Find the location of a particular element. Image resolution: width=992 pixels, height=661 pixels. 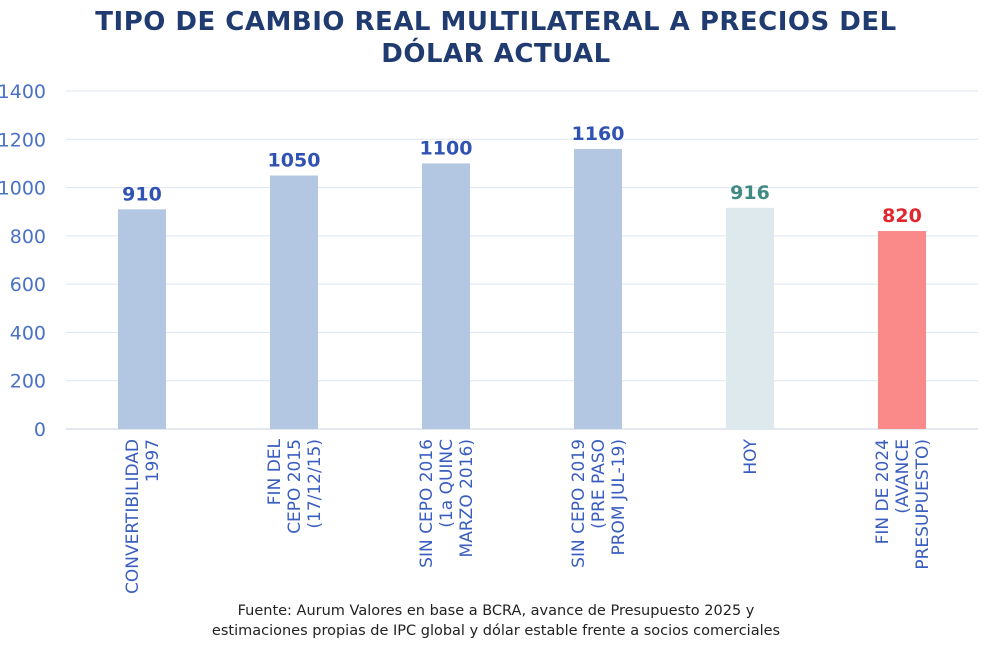

category-label-line: CONVERTIBILIDAD is located at coordinates (133, 516).